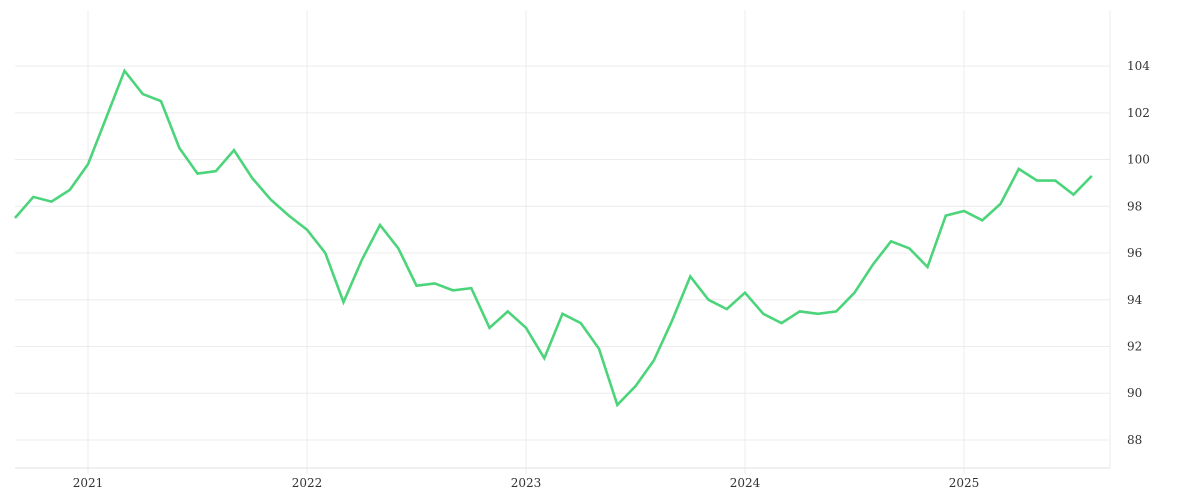 Image resolution: width=1200 pixels, height=500 pixels. Describe the element at coordinates (964, 483) in the screenshot. I see `x-tick-label: 2025` at that location.